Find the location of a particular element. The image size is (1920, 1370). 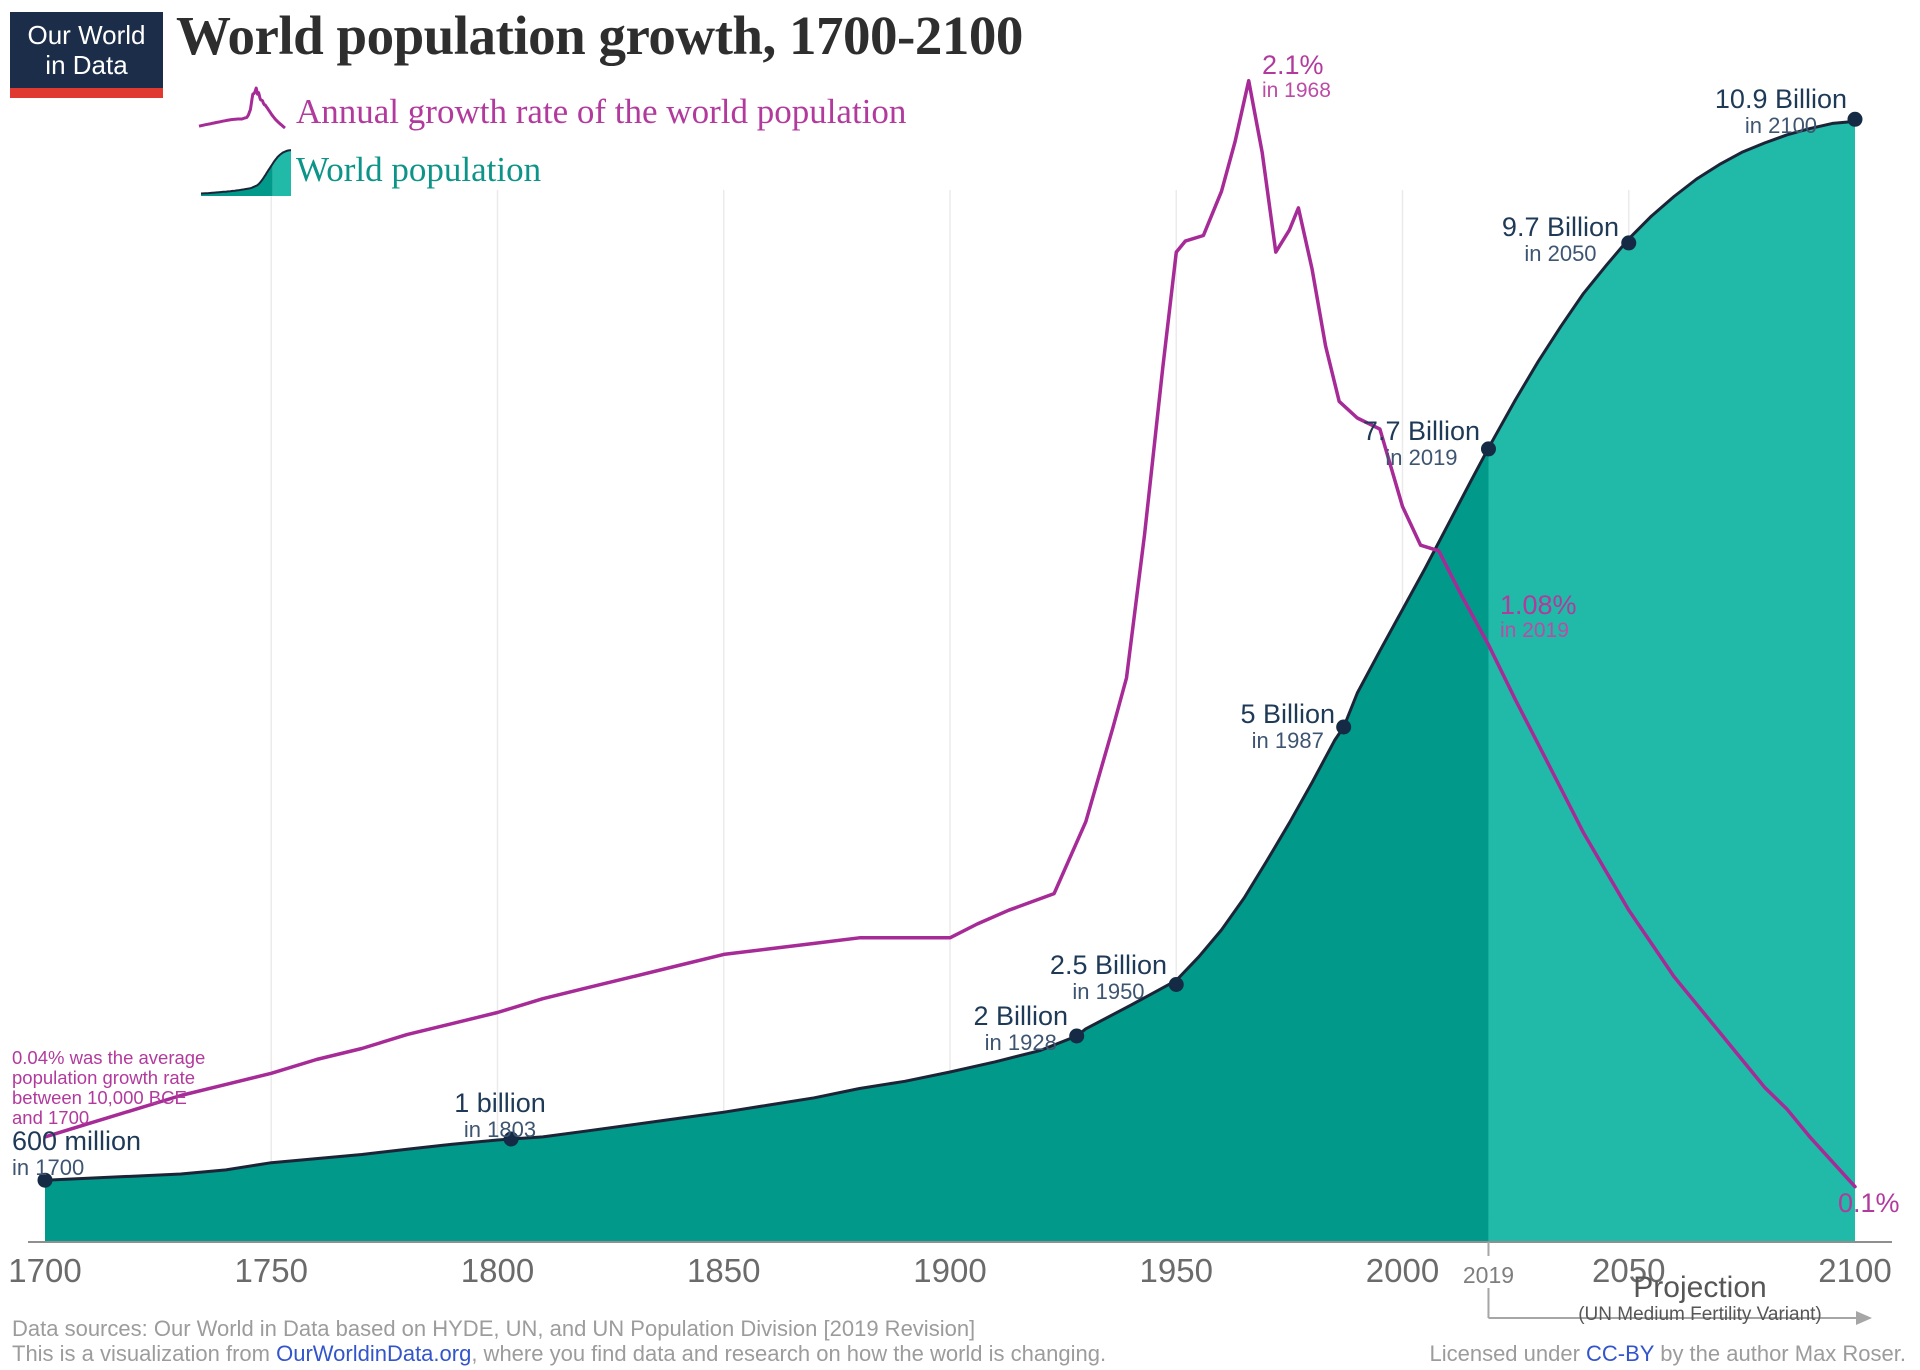

annotation-10-9-billion-2100: 10.9 Billion in 2100 is located at coordinates (1781, 110).